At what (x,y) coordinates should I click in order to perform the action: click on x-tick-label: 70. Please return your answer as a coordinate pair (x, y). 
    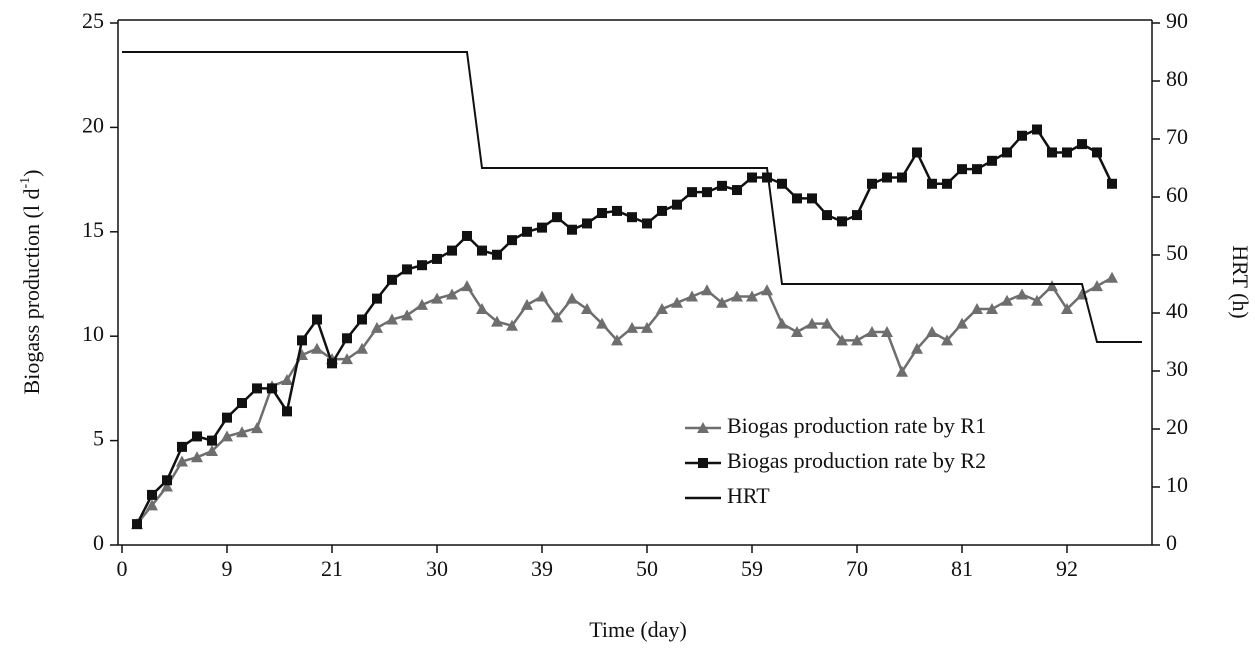
    Looking at the image, I should click on (857, 568).